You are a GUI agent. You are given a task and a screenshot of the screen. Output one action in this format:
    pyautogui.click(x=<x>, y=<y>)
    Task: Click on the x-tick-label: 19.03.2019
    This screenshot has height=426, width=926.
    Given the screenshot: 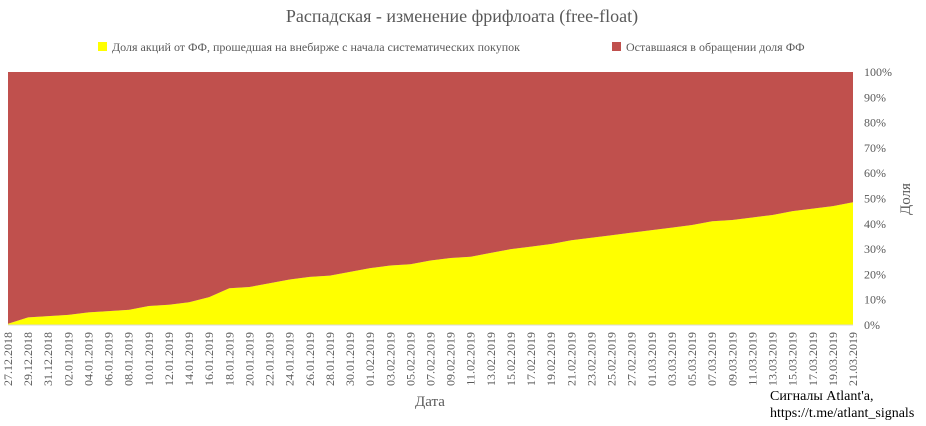 What is the action you would take?
    pyautogui.click(x=833, y=359)
    